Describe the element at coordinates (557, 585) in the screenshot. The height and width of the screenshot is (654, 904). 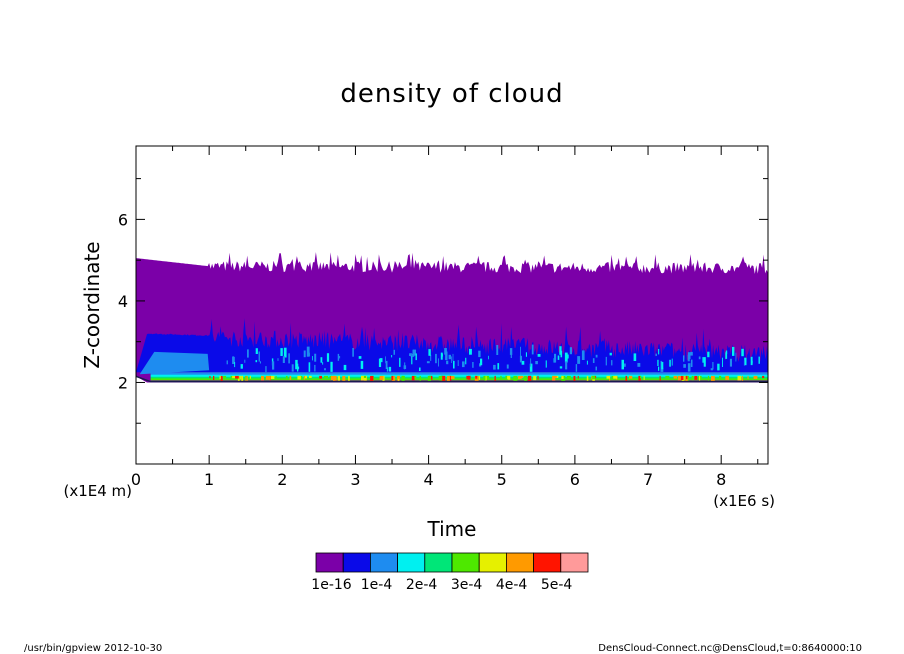
I see `colorbar-label: 5e-4` at that location.